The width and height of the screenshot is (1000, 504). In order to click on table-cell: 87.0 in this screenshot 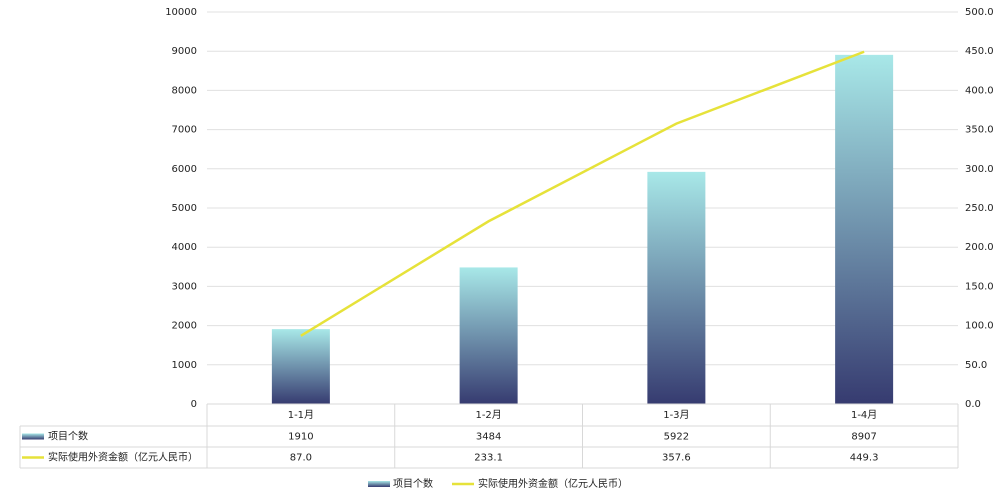, I will do `click(301, 458)`.